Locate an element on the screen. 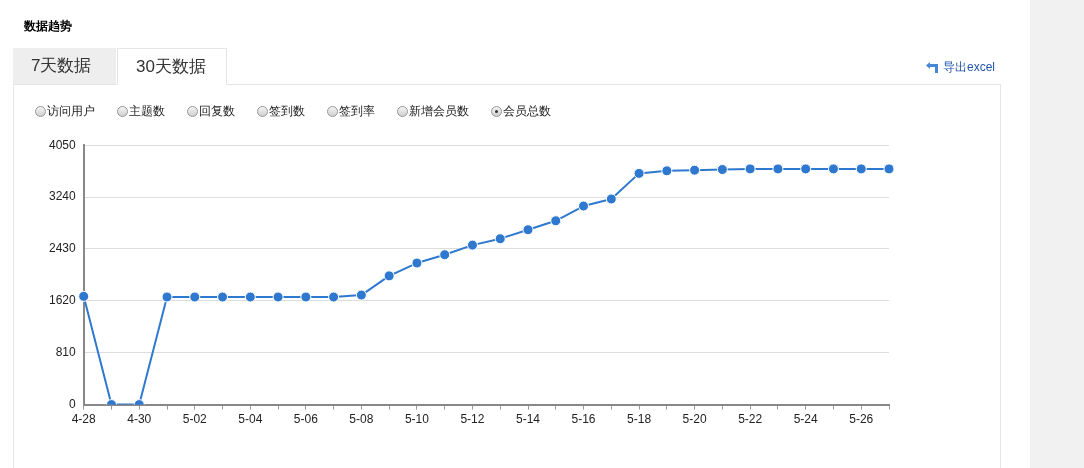 The height and width of the screenshot is (468, 1084). x-tick-label: 5-18 is located at coordinates (639, 419).